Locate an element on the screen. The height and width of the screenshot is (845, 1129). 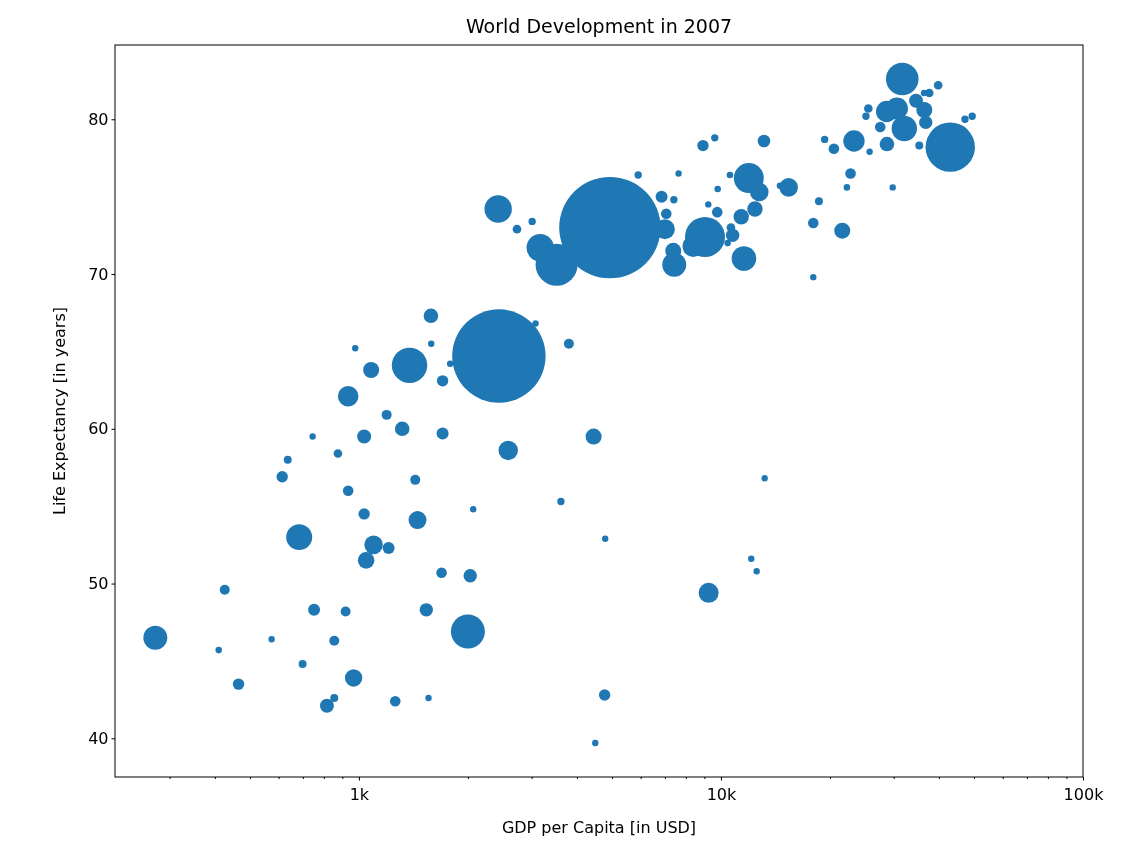
x-tick-label: 100k is located at coordinates (1084, 794).